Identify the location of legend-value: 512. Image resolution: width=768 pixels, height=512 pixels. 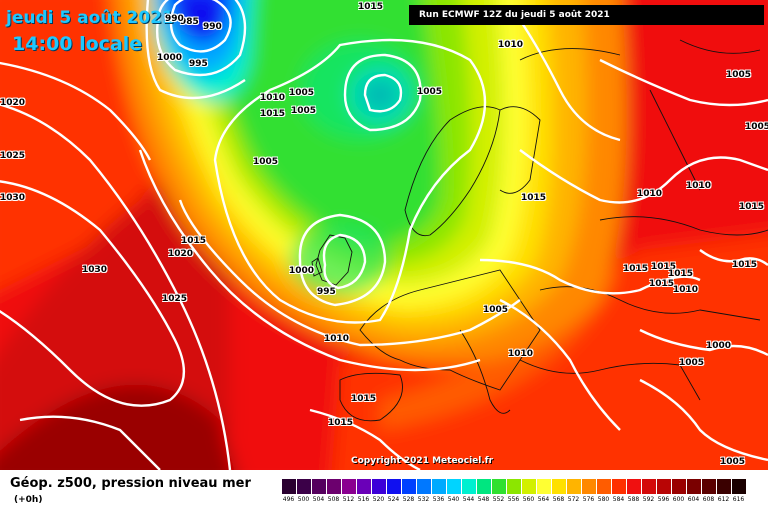
(348, 499).